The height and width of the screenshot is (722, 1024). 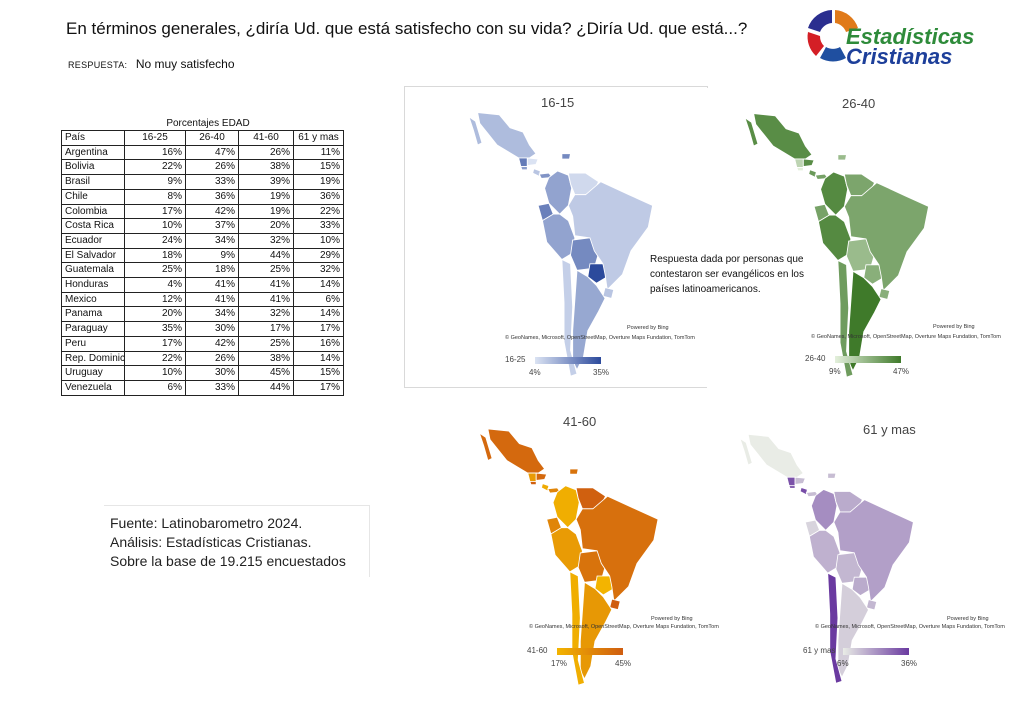 I want to click on value-cell: 18%, so click(x=212, y=270).